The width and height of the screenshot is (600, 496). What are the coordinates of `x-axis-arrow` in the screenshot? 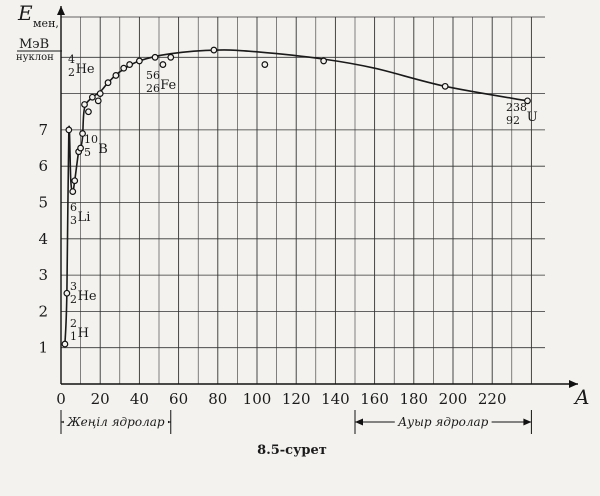 It's located at (573, 384).